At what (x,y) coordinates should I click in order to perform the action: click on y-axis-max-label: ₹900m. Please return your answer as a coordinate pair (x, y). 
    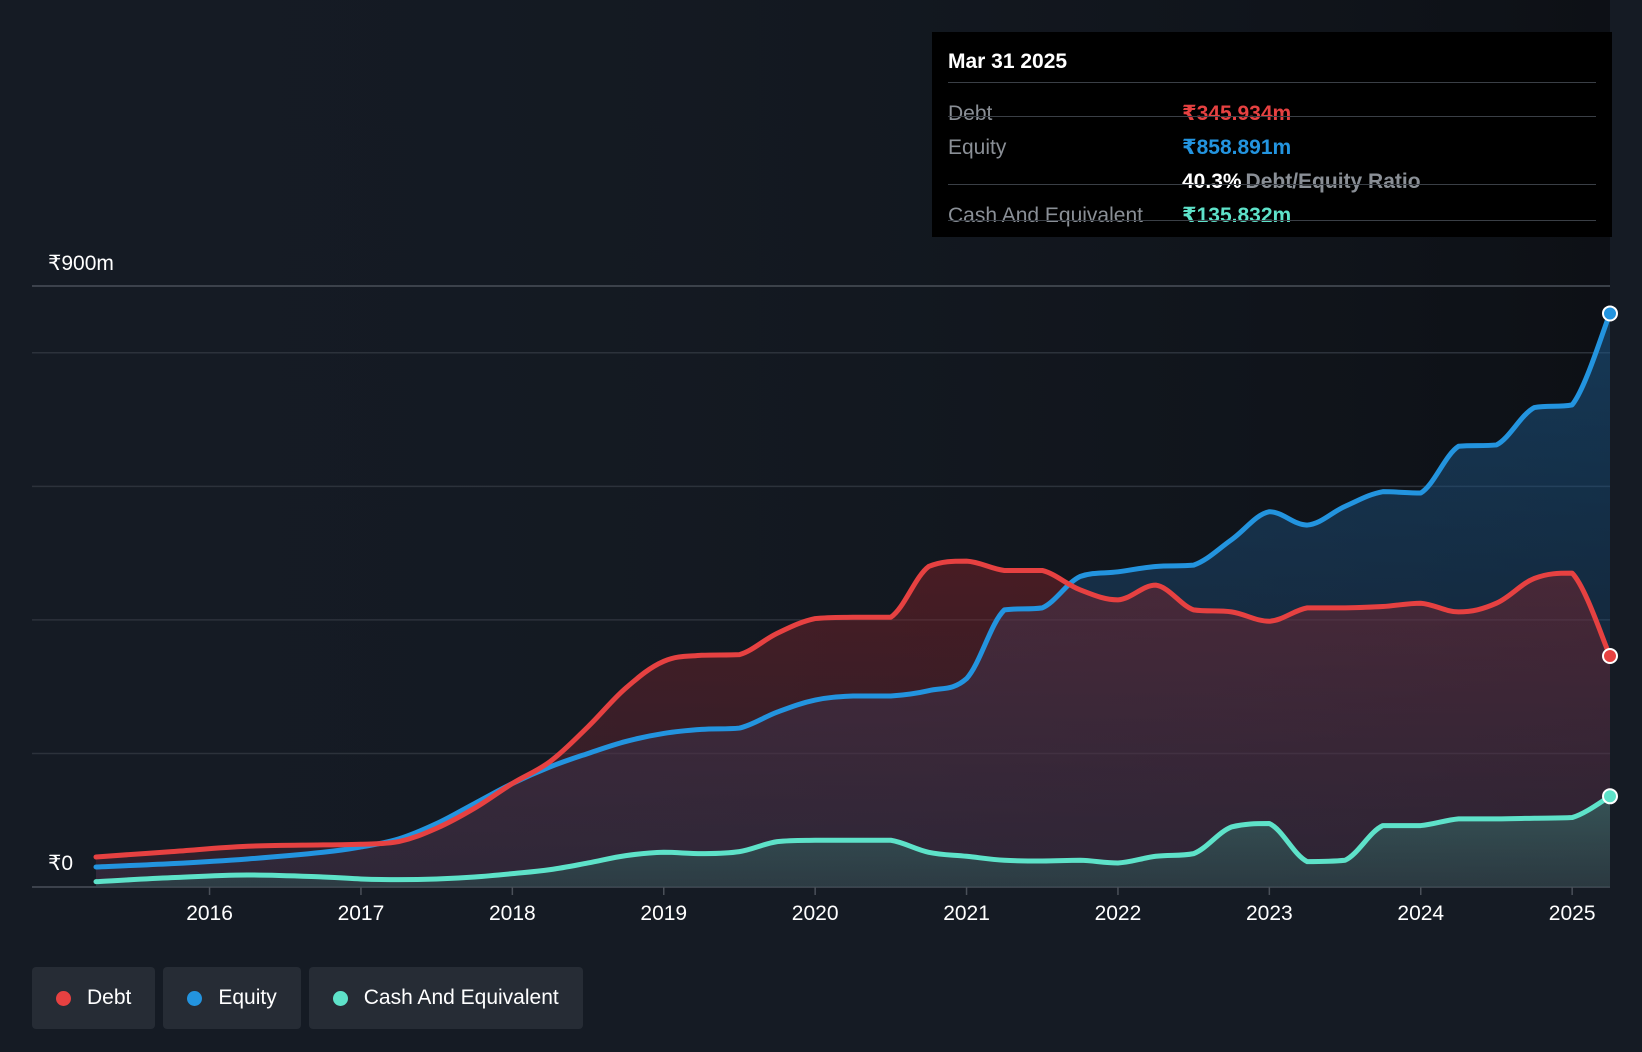
    Looking at the image, I should click on (81, 263).